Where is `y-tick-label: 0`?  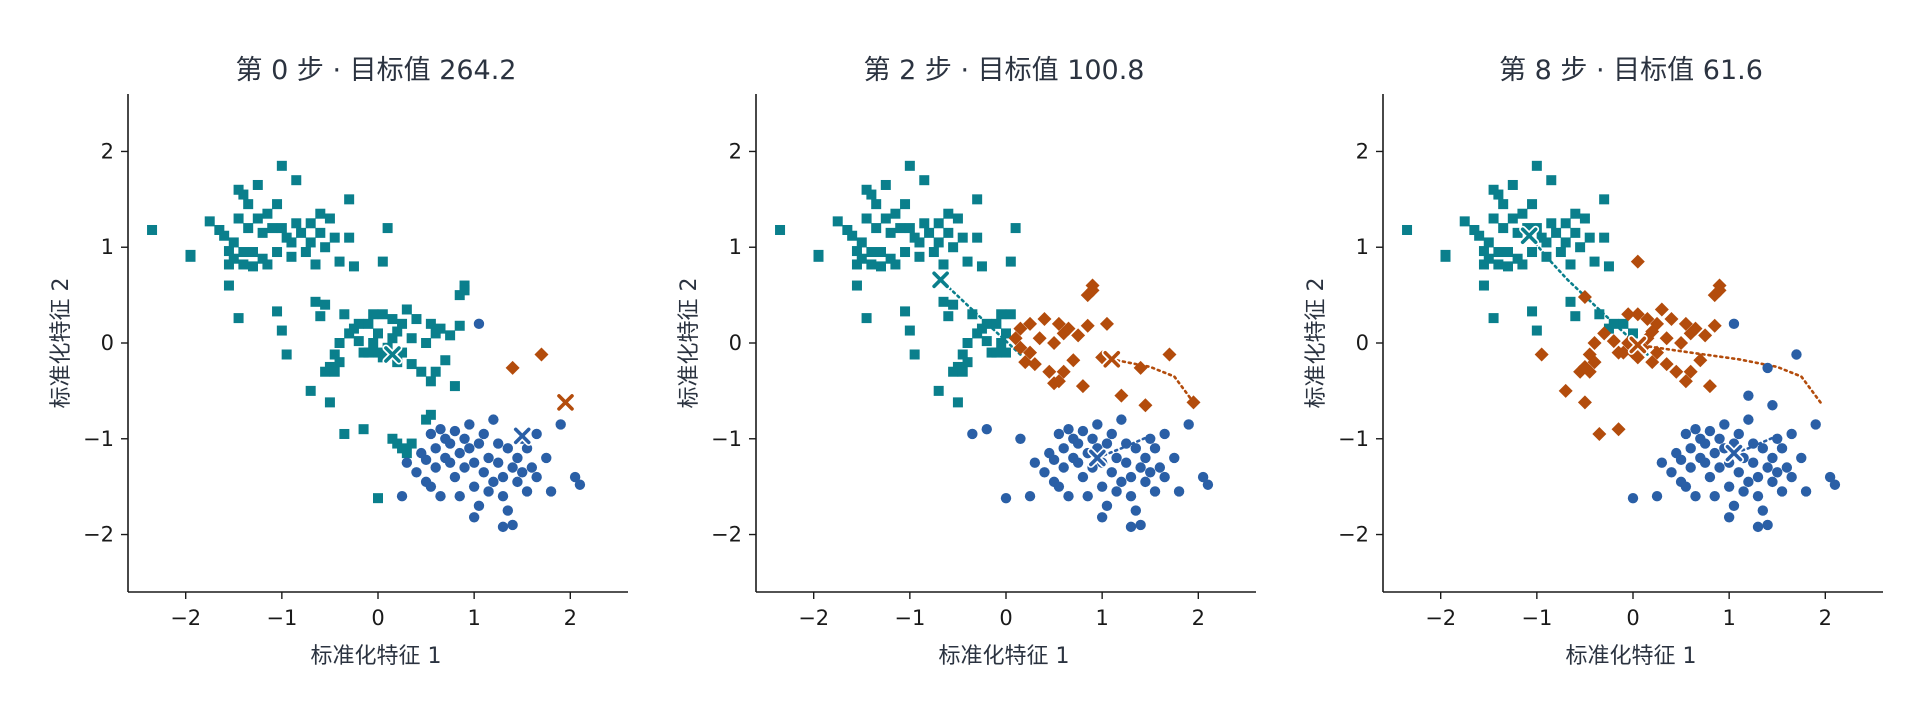
y-tick-label: 0 is located at coordinates (735, 343).